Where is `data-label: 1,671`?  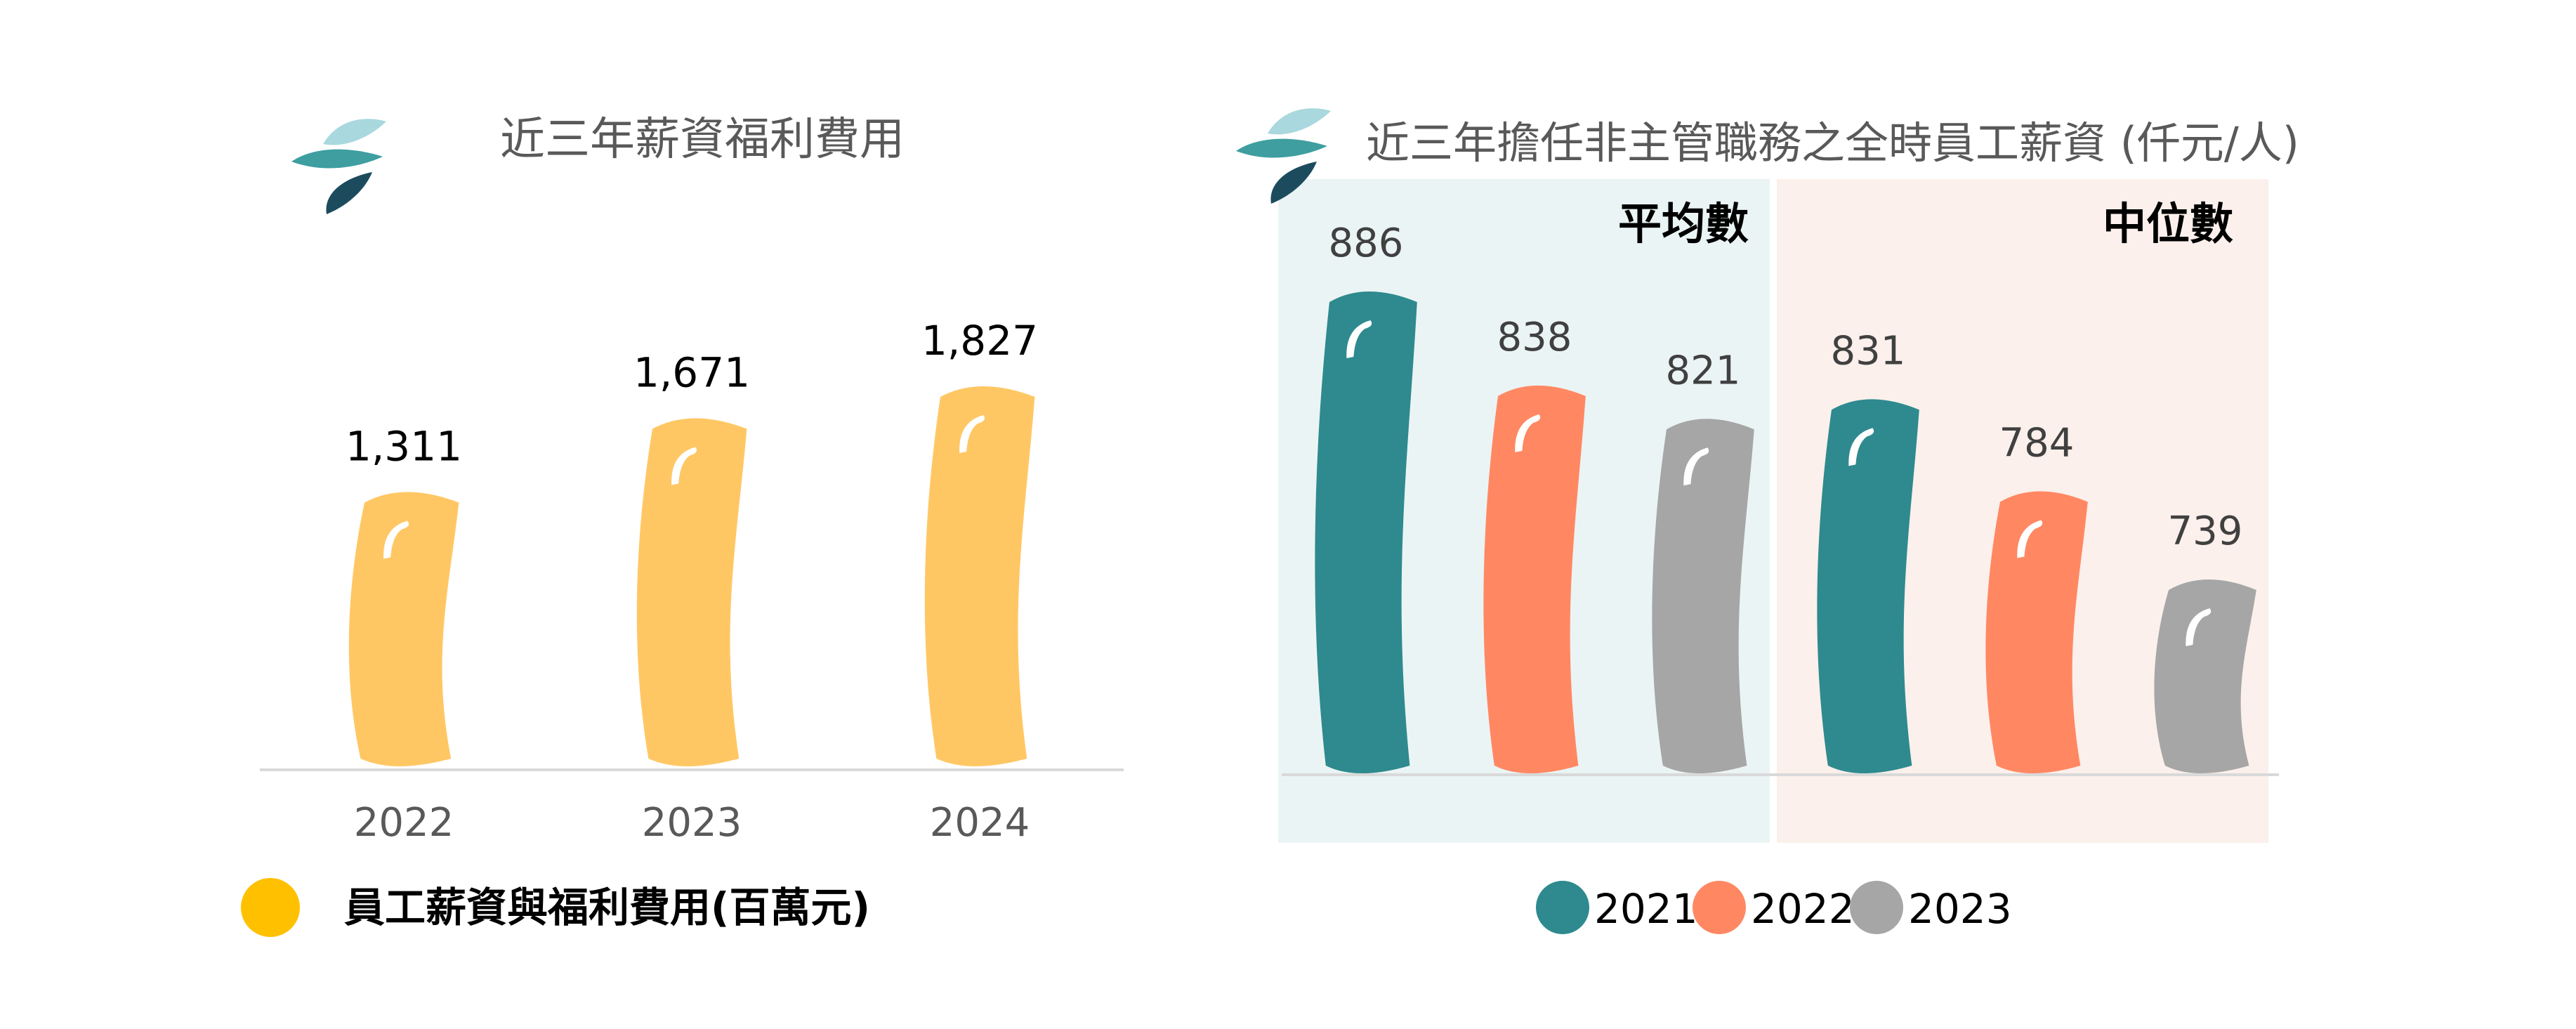
data-label: 1,671 is located at coordinates (691, 373).